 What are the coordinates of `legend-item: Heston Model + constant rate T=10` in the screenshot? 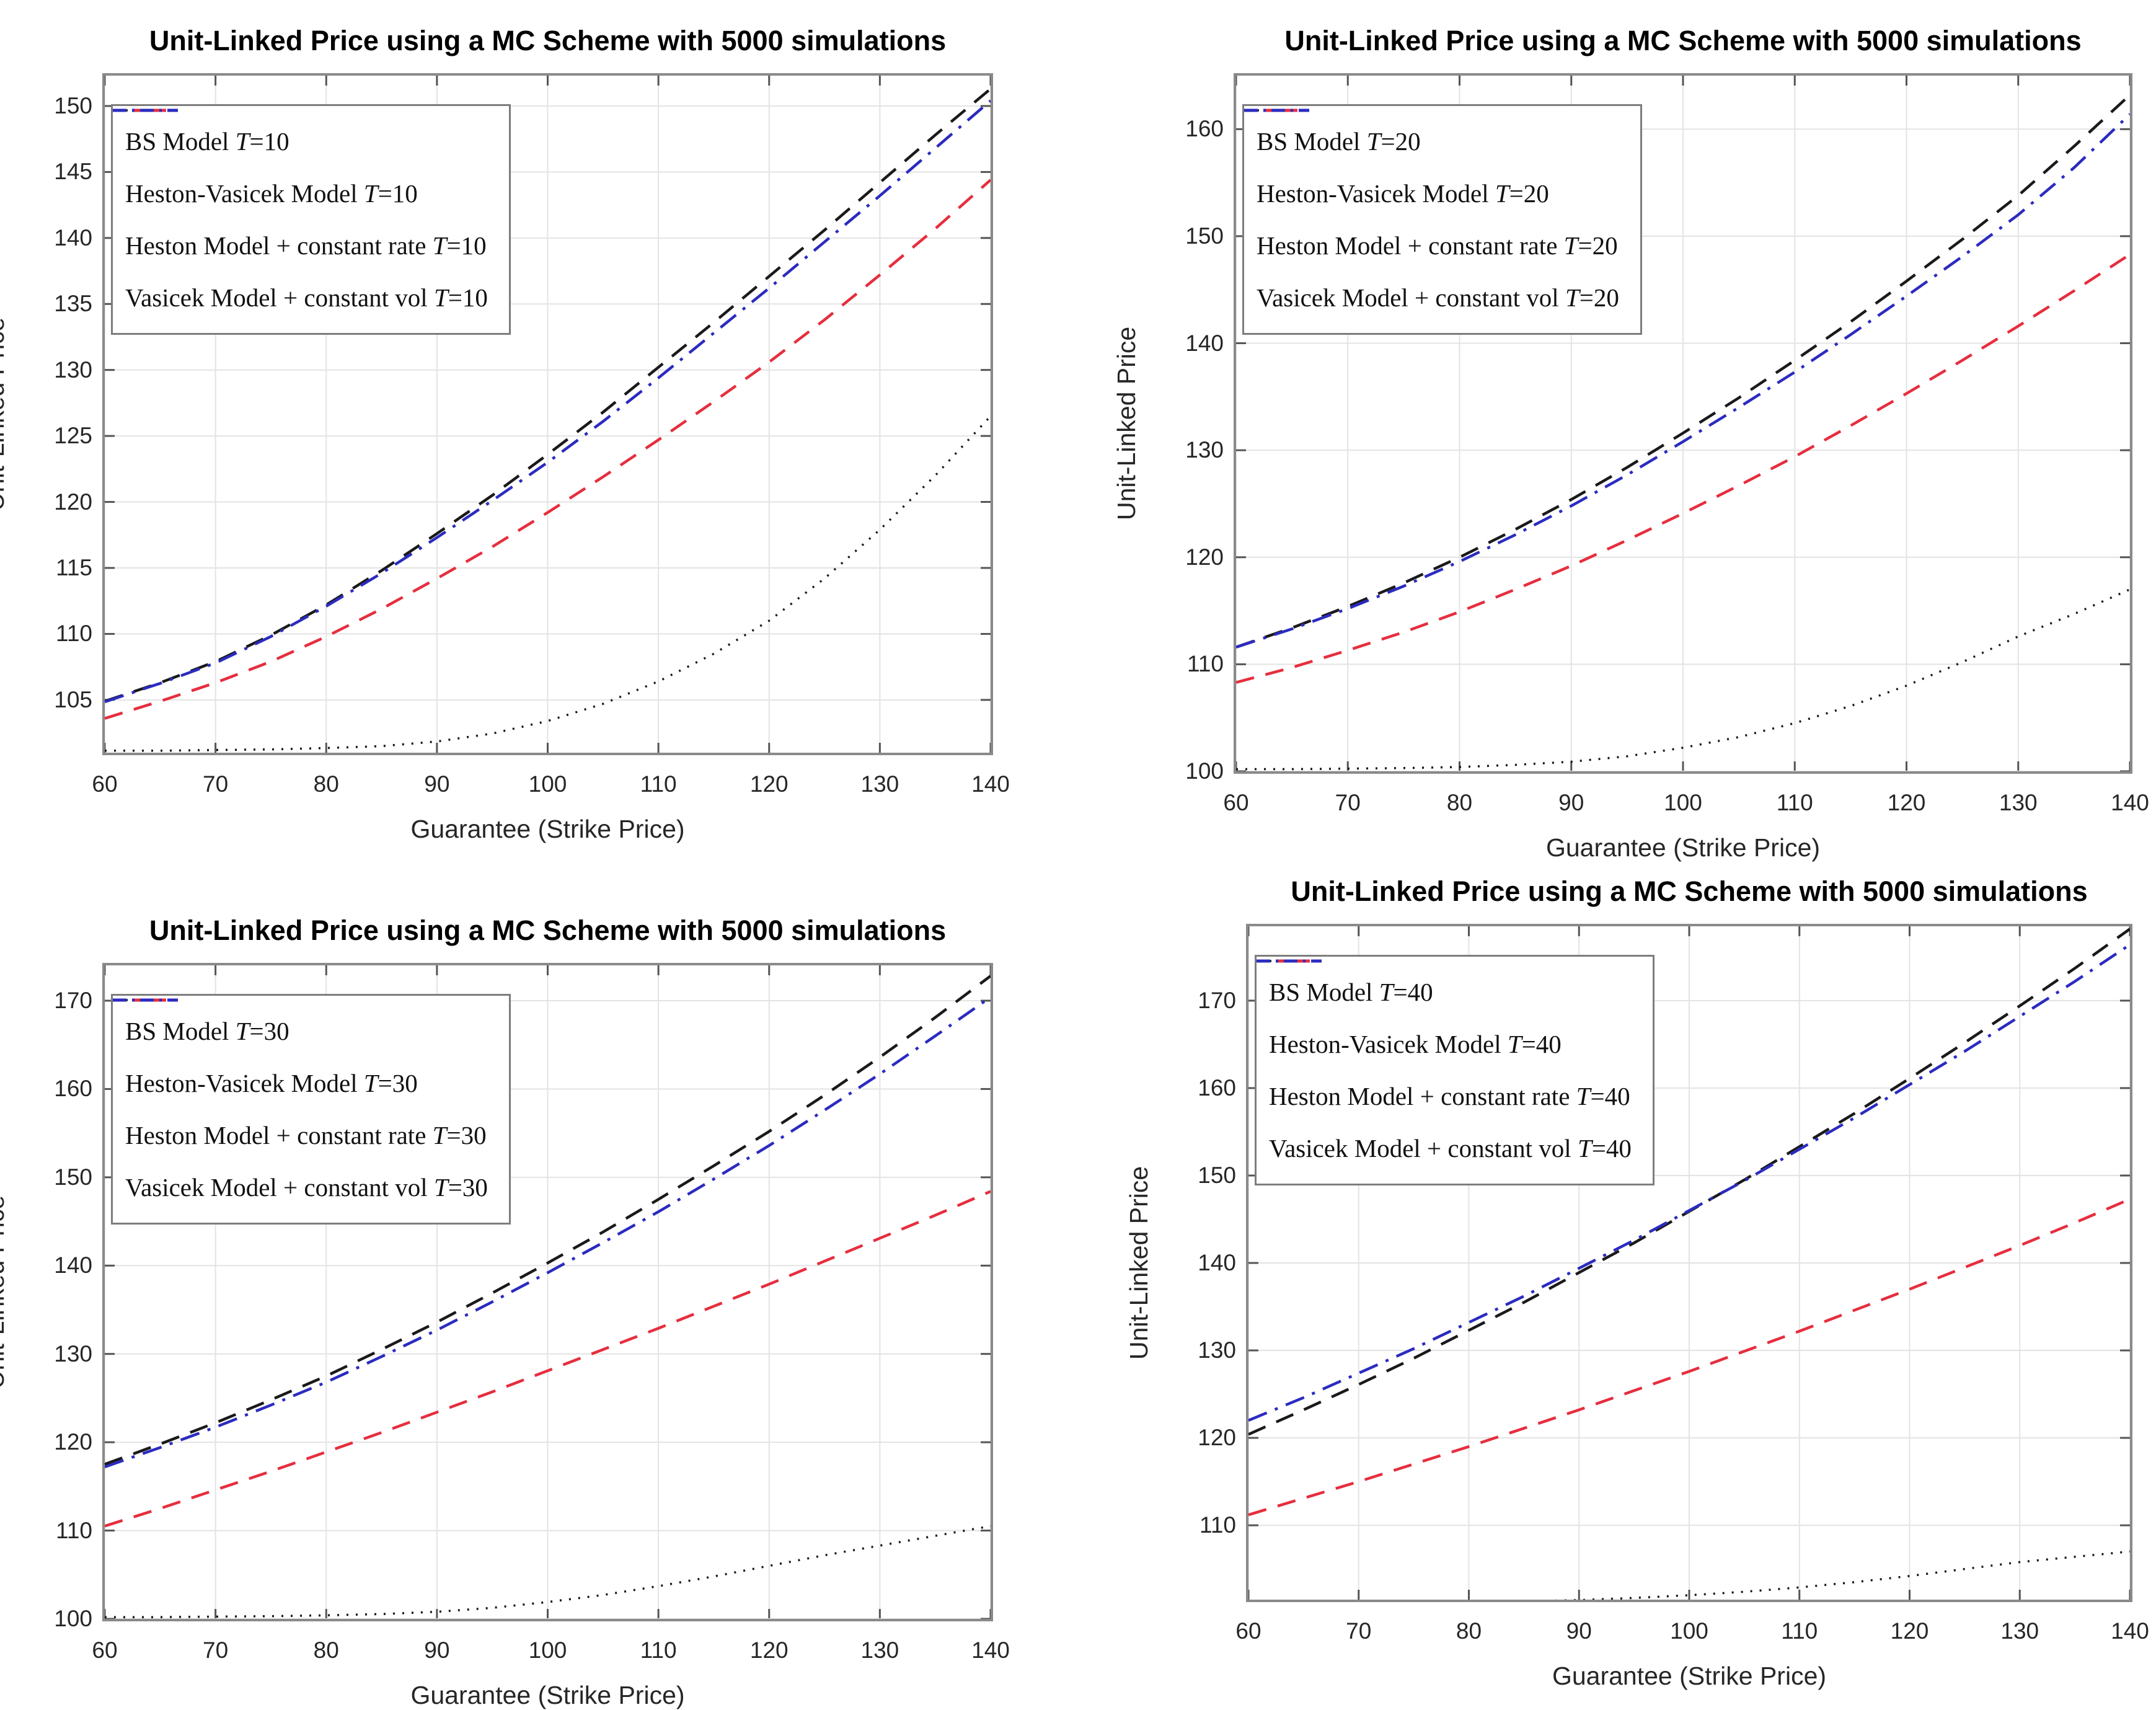 It's located at (301, 190).